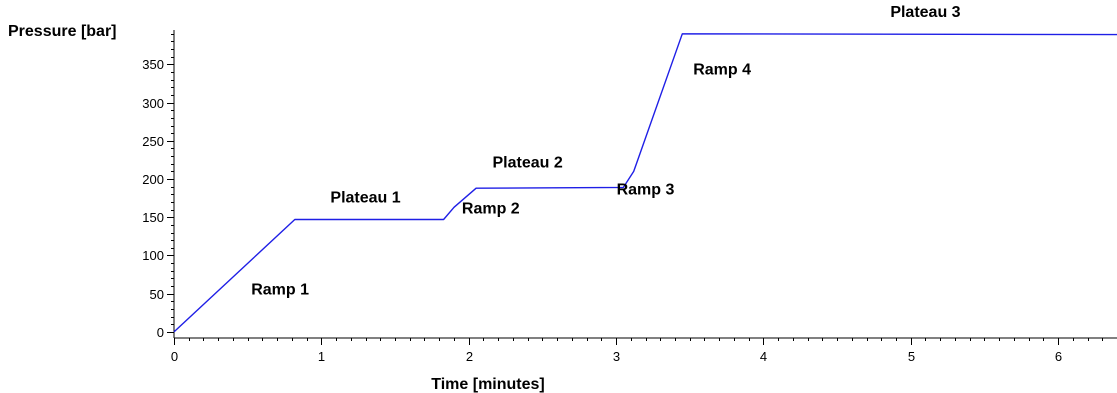 The width and height of the screenshot is (1117, 393). Describe the element at coordinates (153, 103) in the screenshot. I see `y-tick-label: 300` at that location.